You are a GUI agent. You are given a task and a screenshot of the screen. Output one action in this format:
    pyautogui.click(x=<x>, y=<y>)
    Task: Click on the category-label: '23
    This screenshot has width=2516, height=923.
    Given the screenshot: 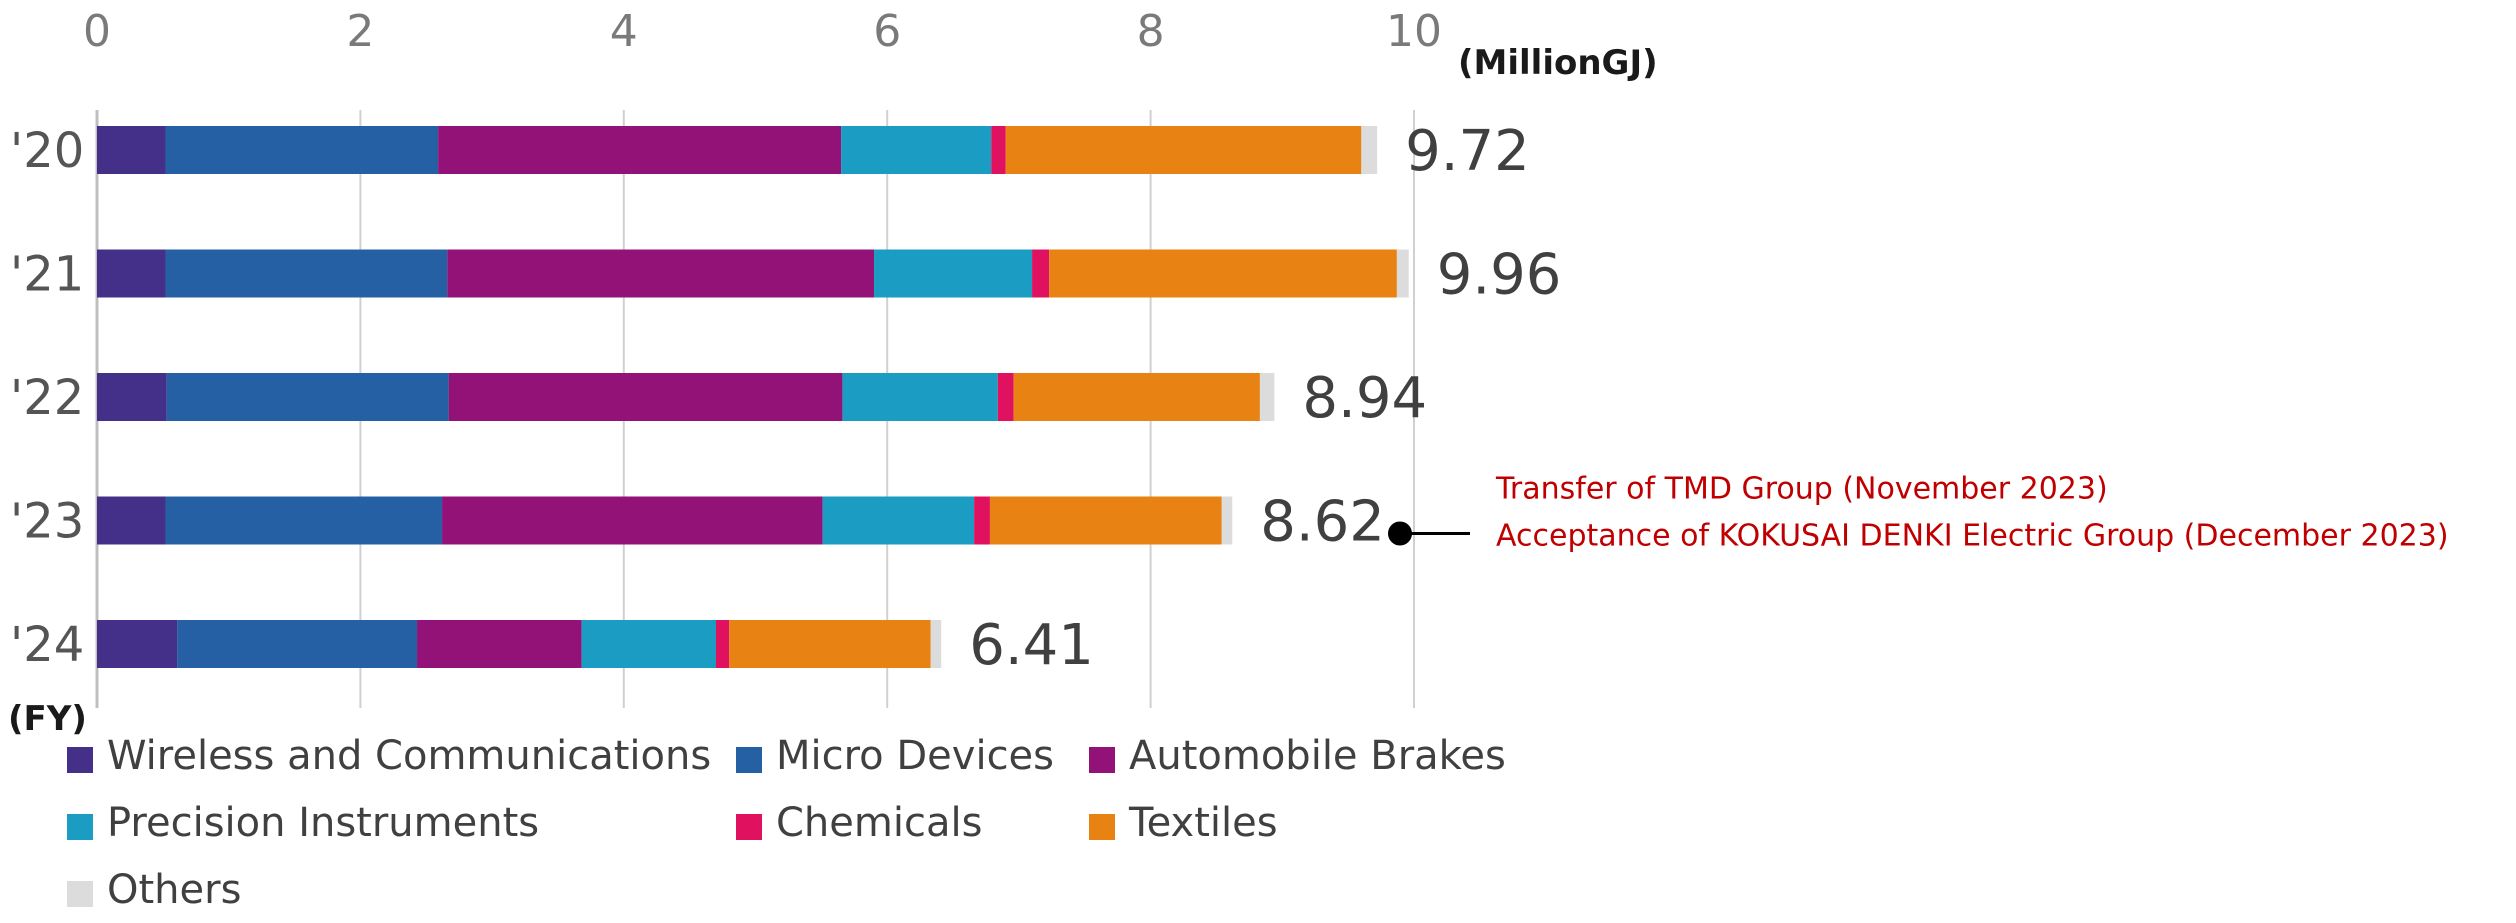 What is the action you would take?
    pyautogui.click(x=47, y=522)
    